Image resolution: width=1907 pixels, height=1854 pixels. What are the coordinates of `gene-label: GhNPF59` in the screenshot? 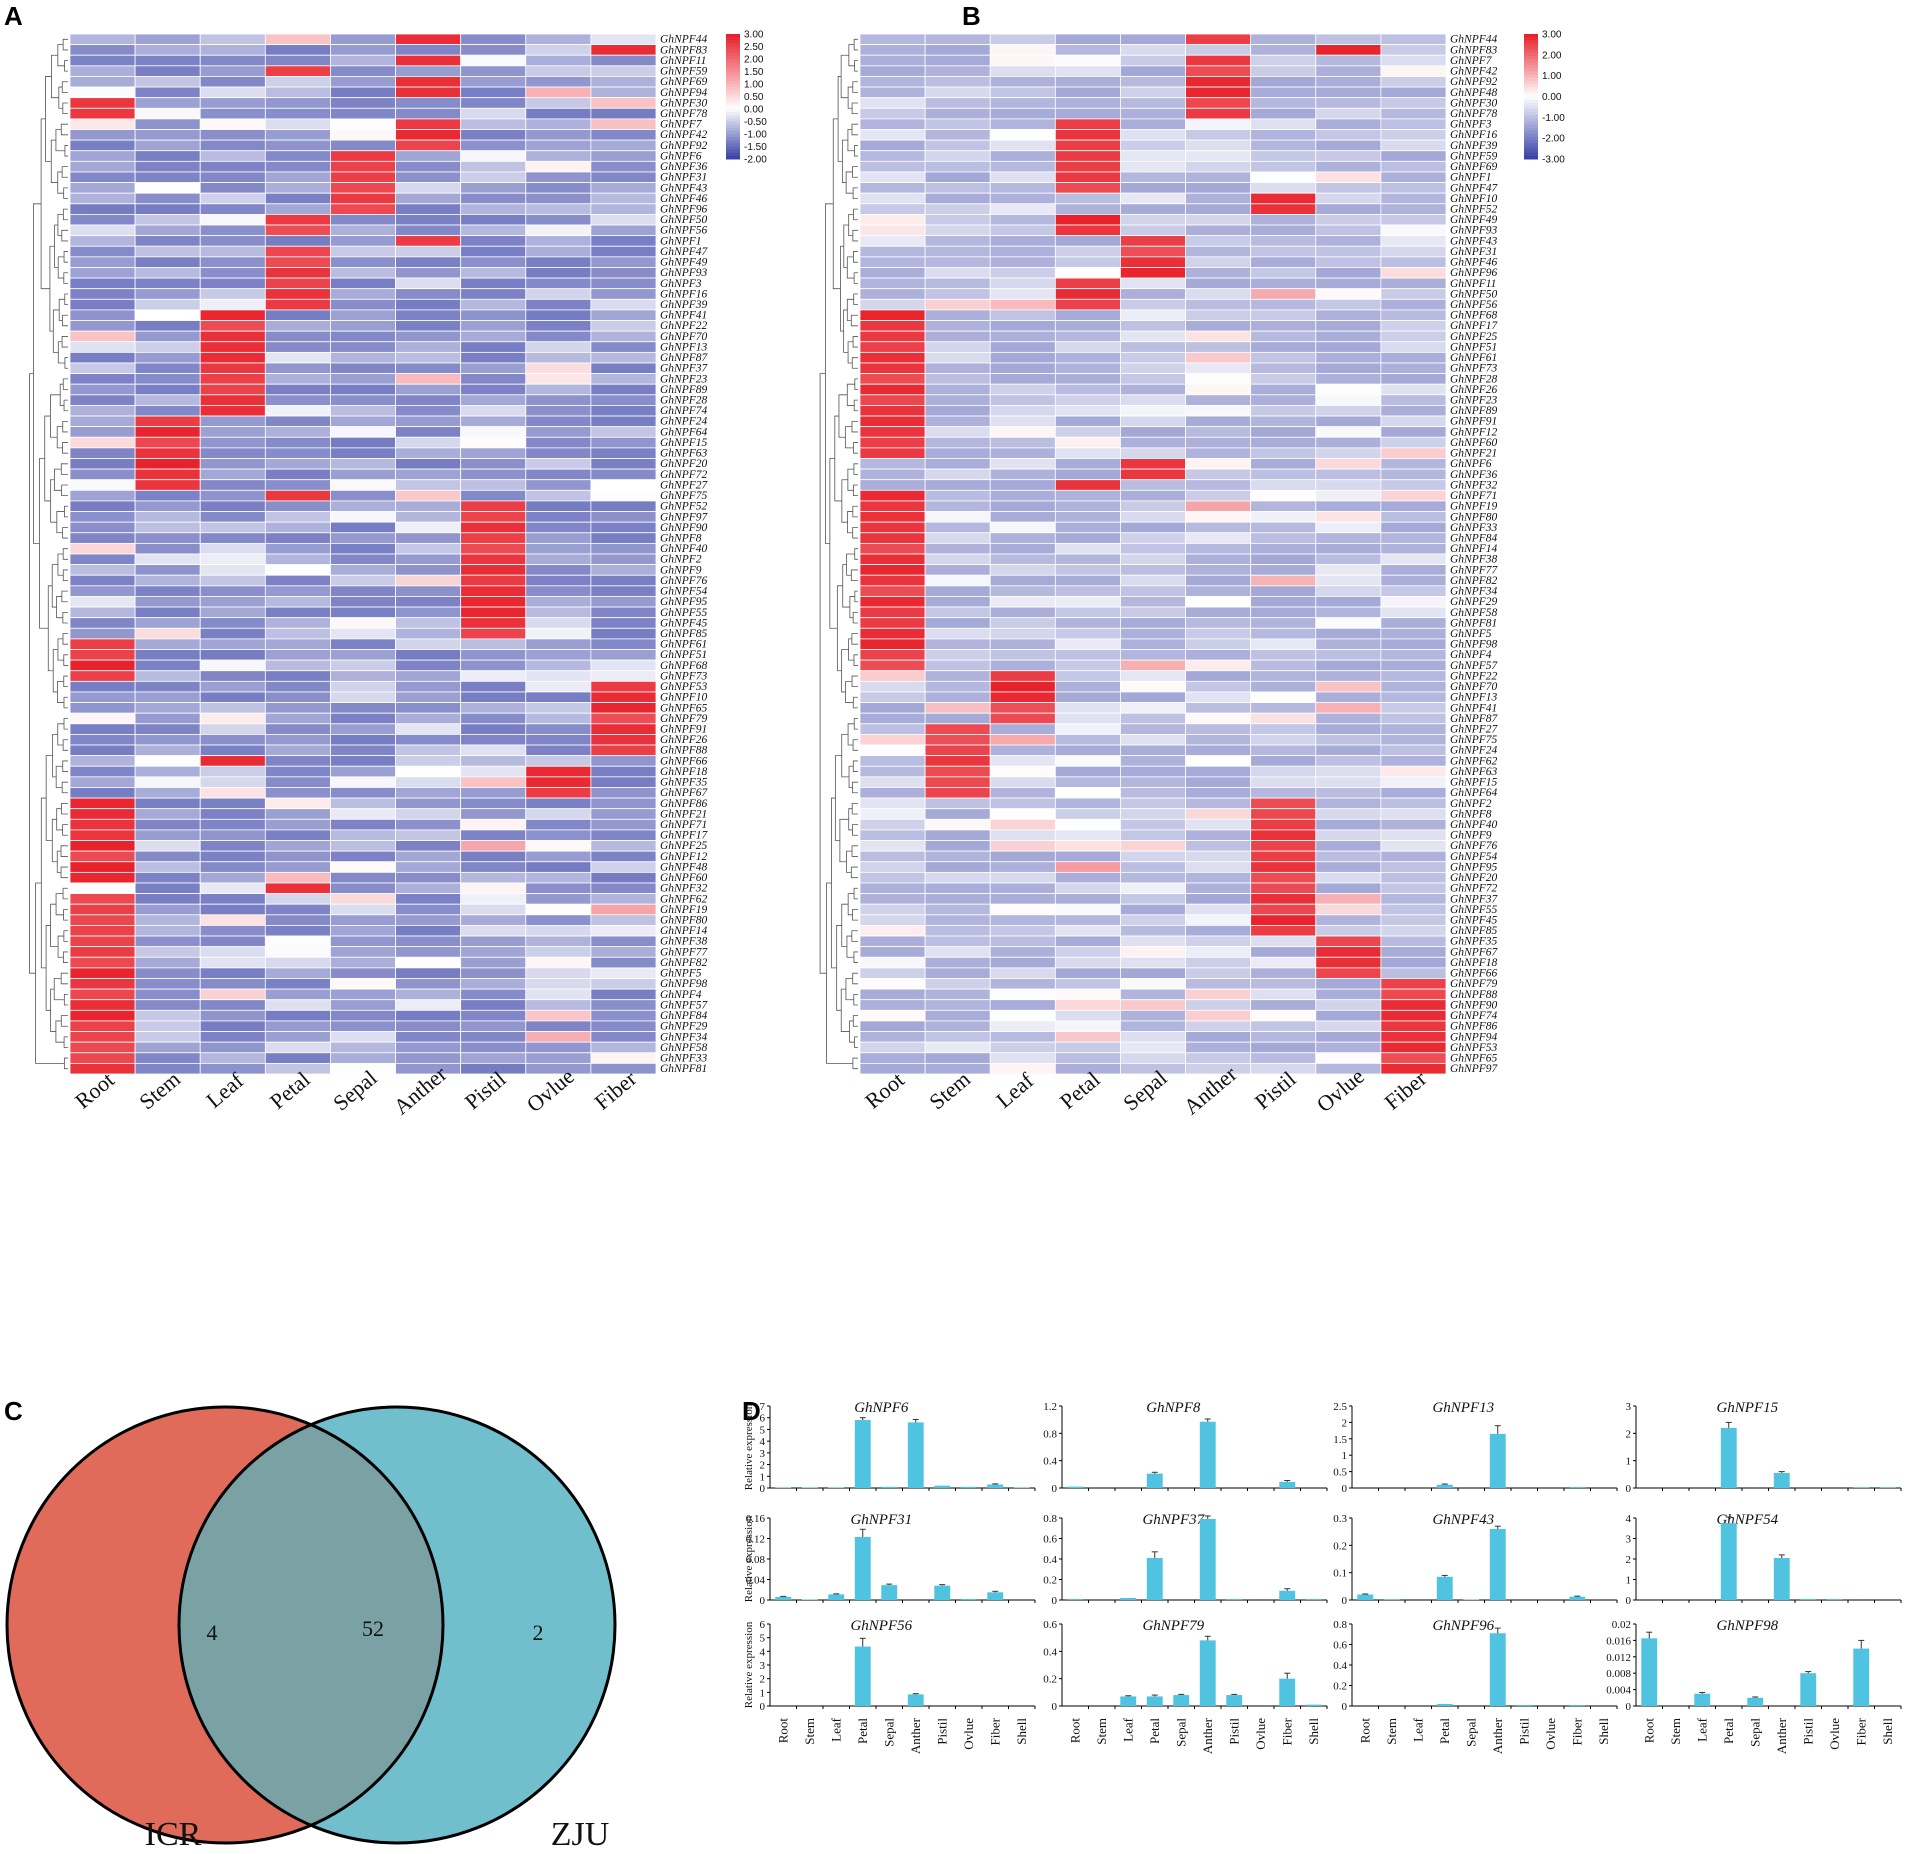 It's located at (1474, 156).